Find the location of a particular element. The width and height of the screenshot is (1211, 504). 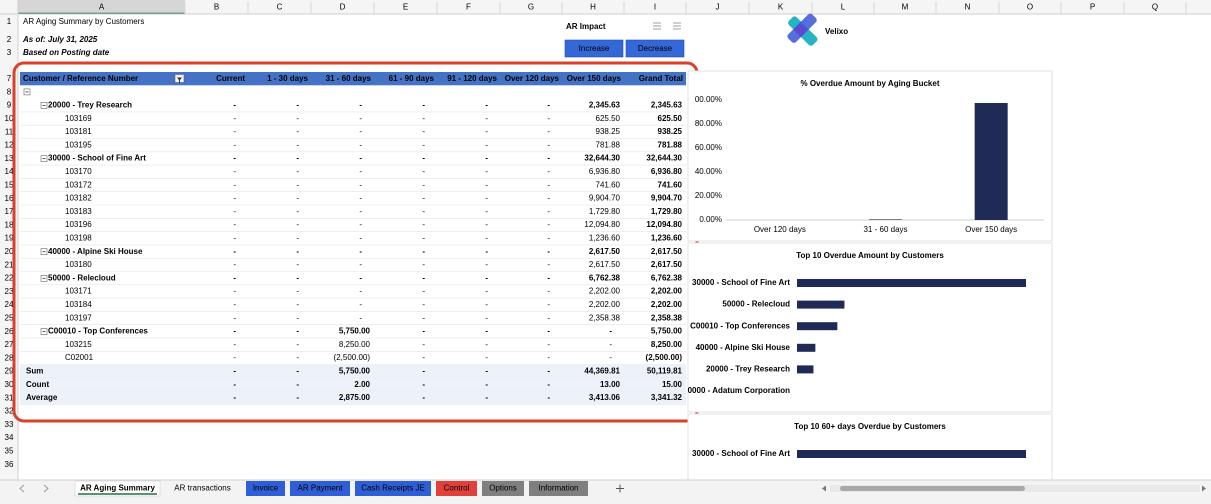

add-sheet-button is located at coordinates (620, 488).